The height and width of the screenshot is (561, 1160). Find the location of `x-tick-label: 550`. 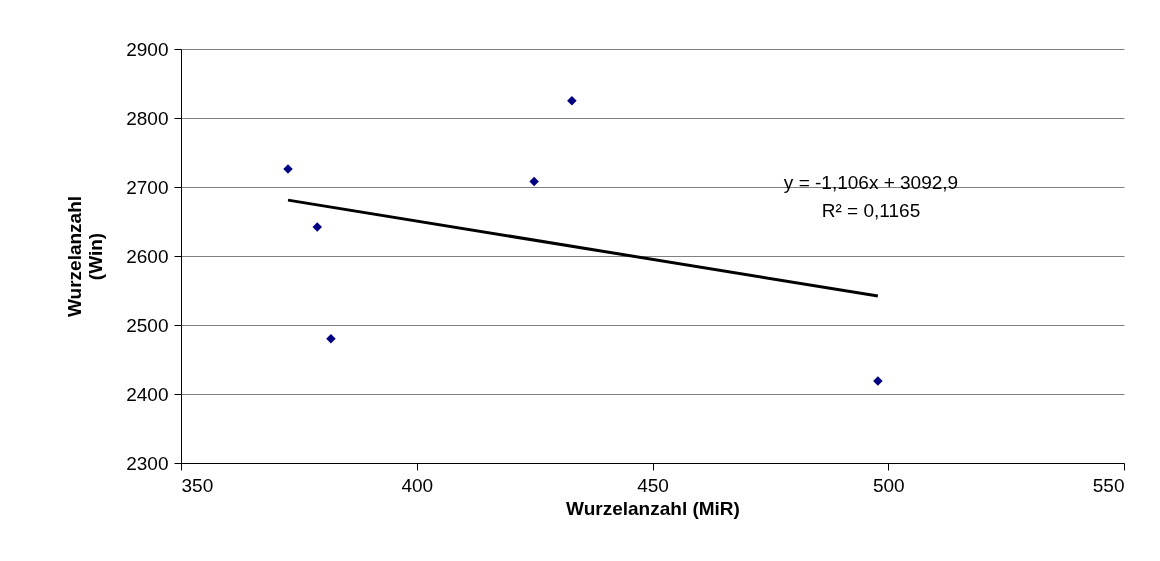

x-tick-label: 550 is located at coordinates (1108, 485).